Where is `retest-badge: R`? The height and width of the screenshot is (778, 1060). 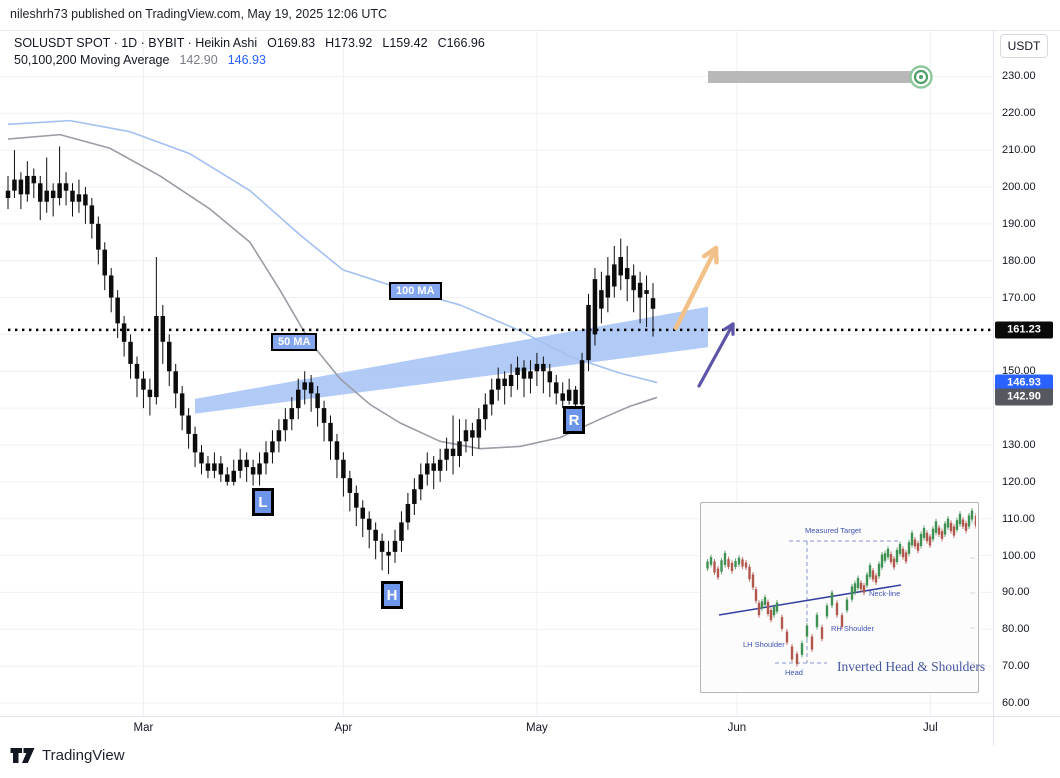
retest-badge: R is located at coordinates (574, 420).